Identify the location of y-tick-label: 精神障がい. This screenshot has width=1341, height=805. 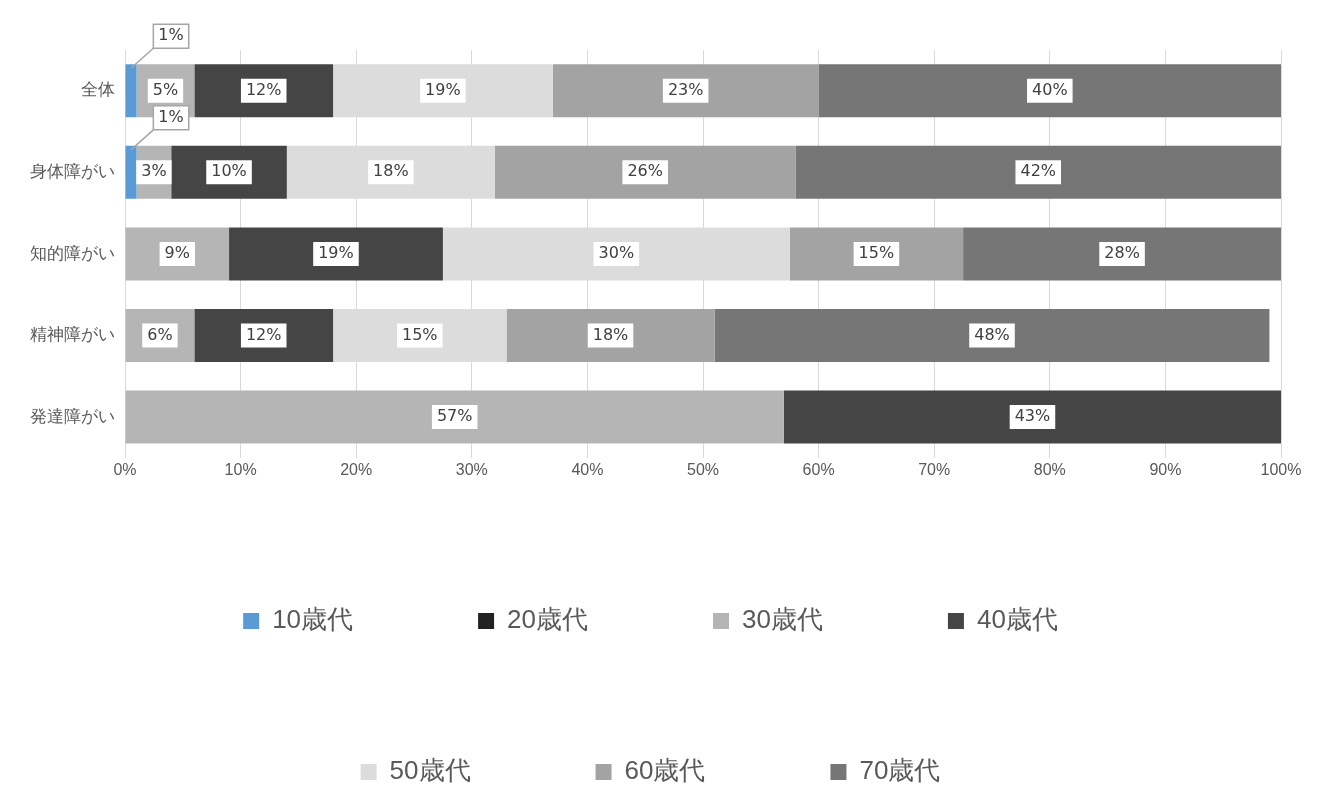
(72, 335).